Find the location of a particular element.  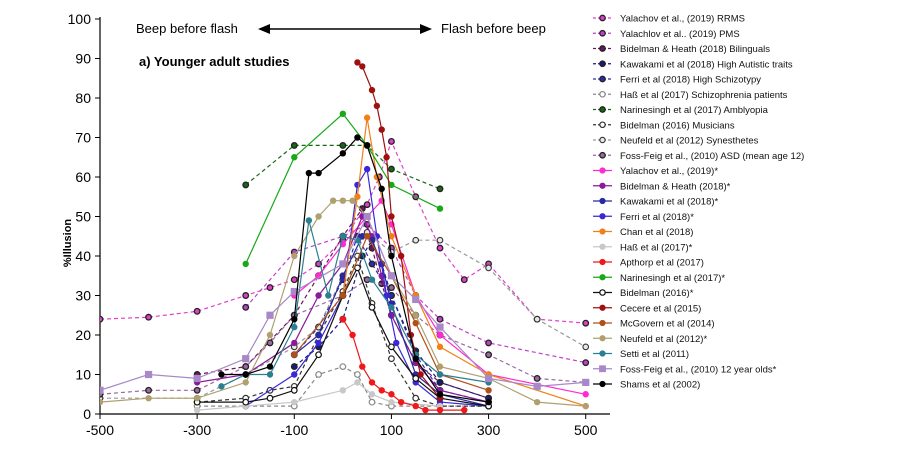

y-tick-label: 80 is located at coordinates (83, 98).